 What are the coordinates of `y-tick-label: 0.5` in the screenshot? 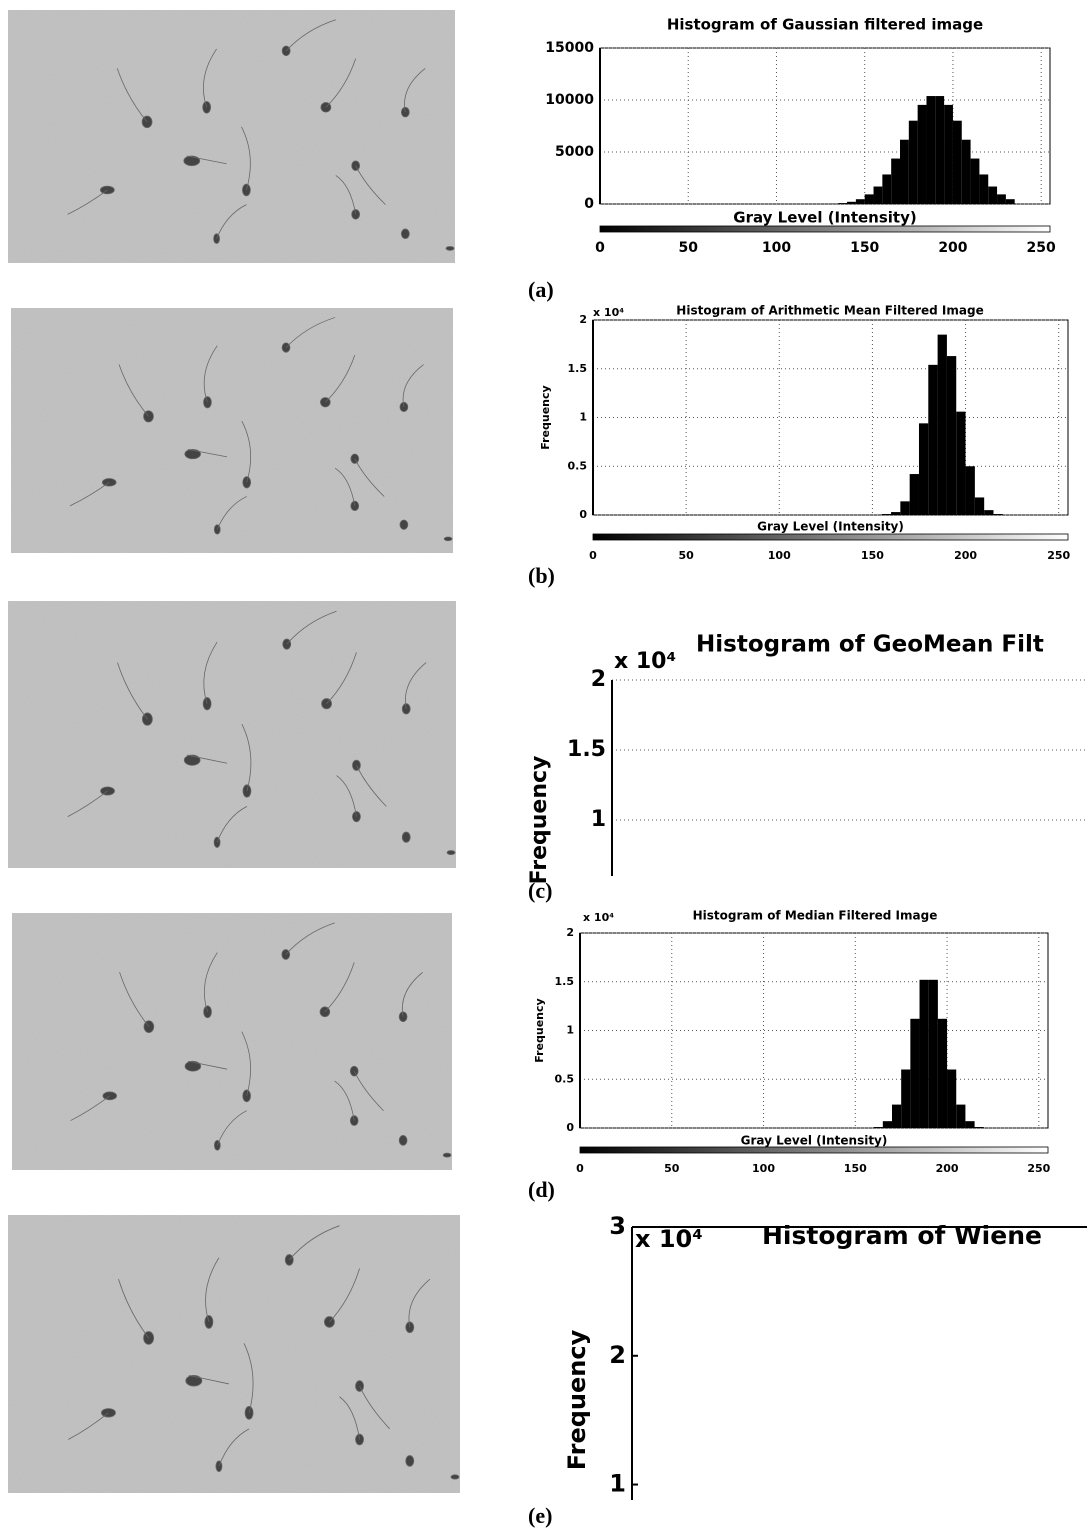 It's located at (578, 465).